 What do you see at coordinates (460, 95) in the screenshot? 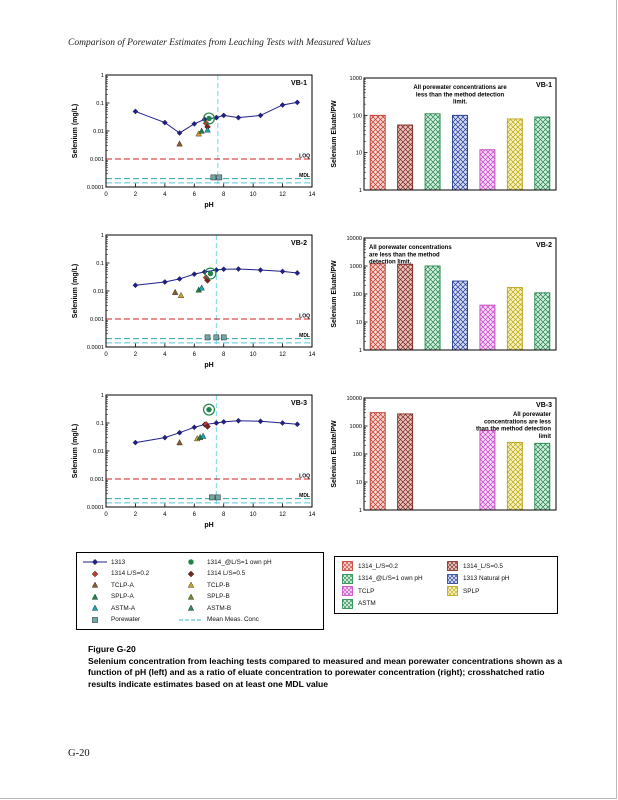
I see `svg-text: less than the method detection` at bounding box center [460, 95].